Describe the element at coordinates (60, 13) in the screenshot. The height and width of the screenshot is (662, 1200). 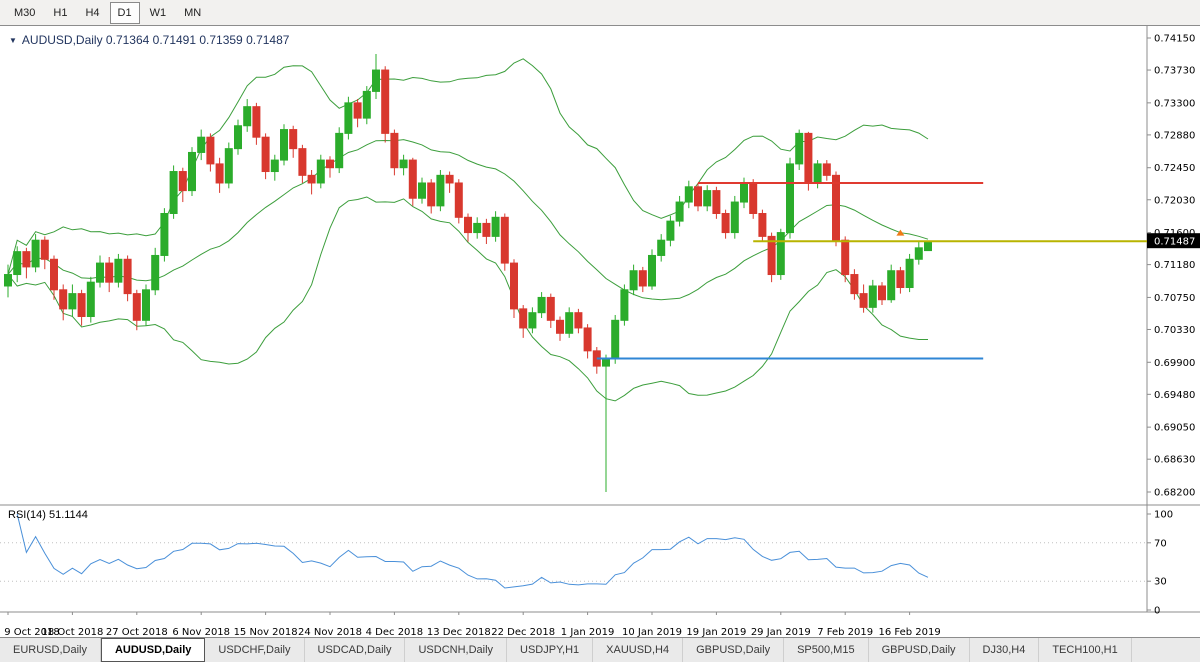
I see `timeframe-button-h1: H1` at that location.